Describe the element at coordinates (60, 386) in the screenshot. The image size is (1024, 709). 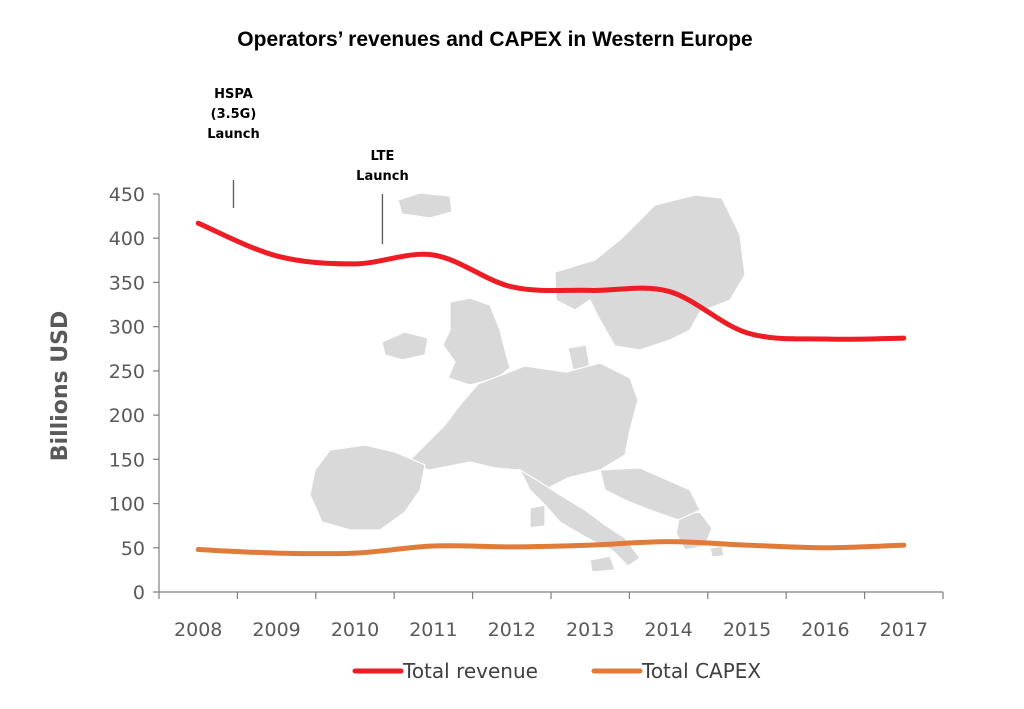
I see `y-axis-label: Billions USD` at that location.